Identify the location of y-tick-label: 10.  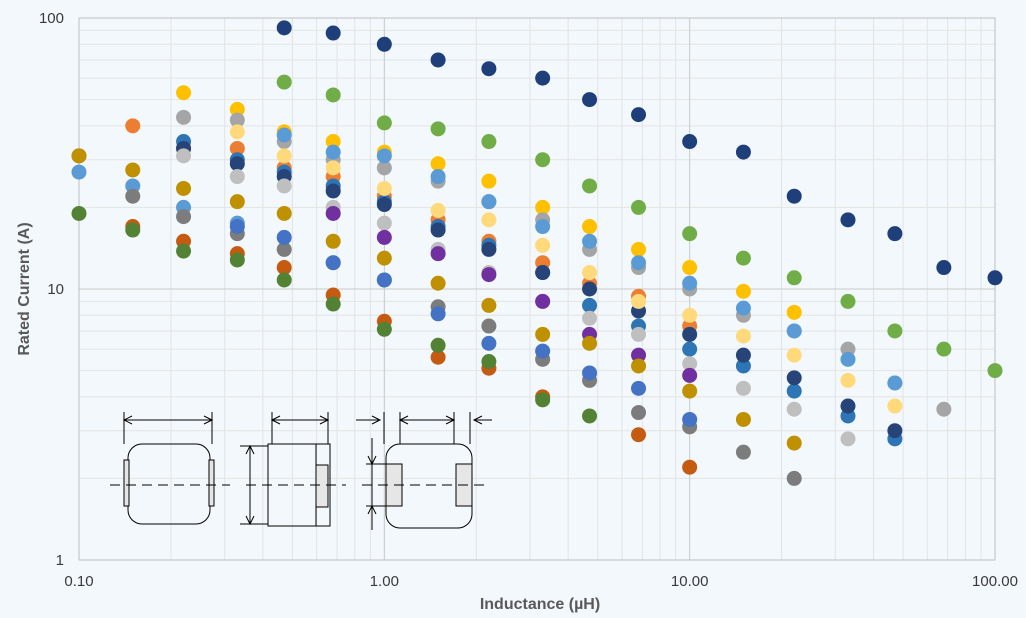
(55, 289).